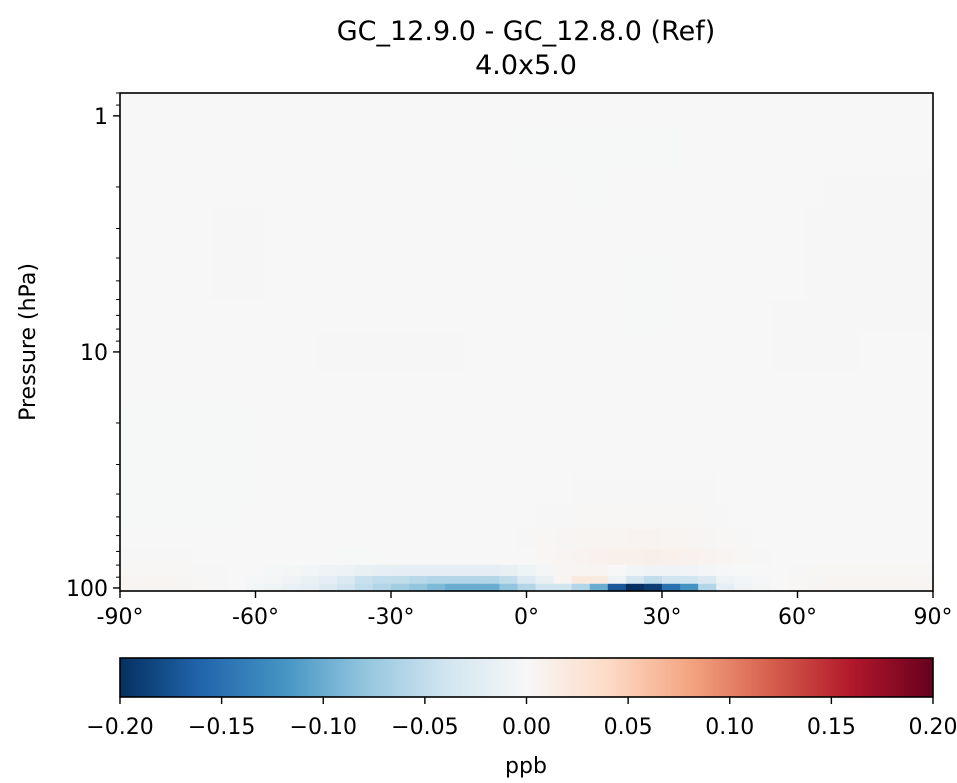  What do you see at coordinates (424, 727) in the screenshot?
I see `colorbar-tick-label: −0.05` at bounding box center [424, 727].